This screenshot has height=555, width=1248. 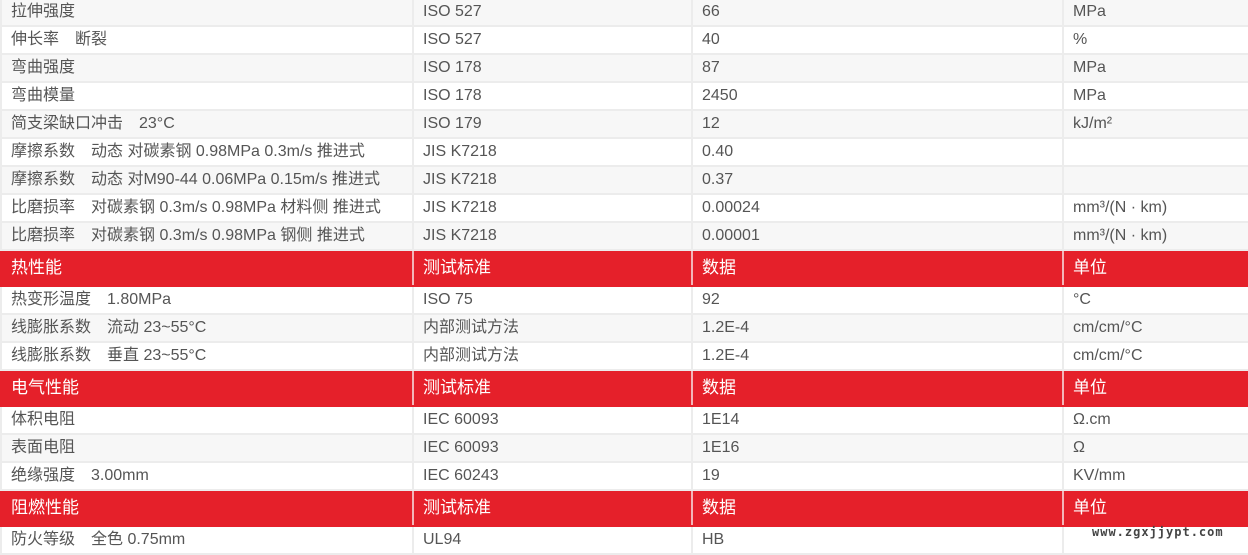 What do you see at coordinates (1155, 448) in the screenshot?
I see `cell-unit: Ω` at bounding box center [1155, 448].